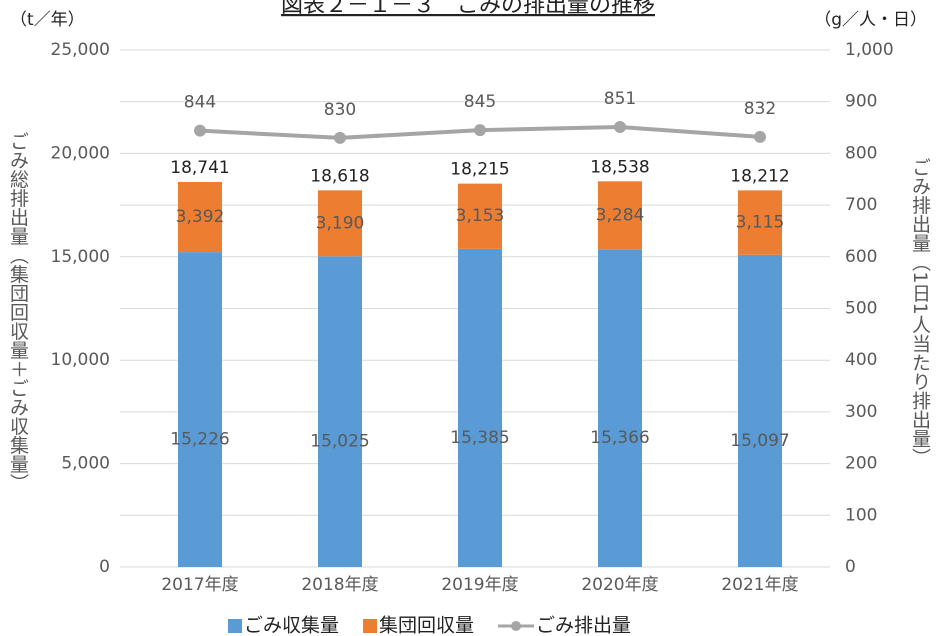 This screenshot has width=937, height=636. I want to click on x-tick-label: 2018年度, so click(339, 585).